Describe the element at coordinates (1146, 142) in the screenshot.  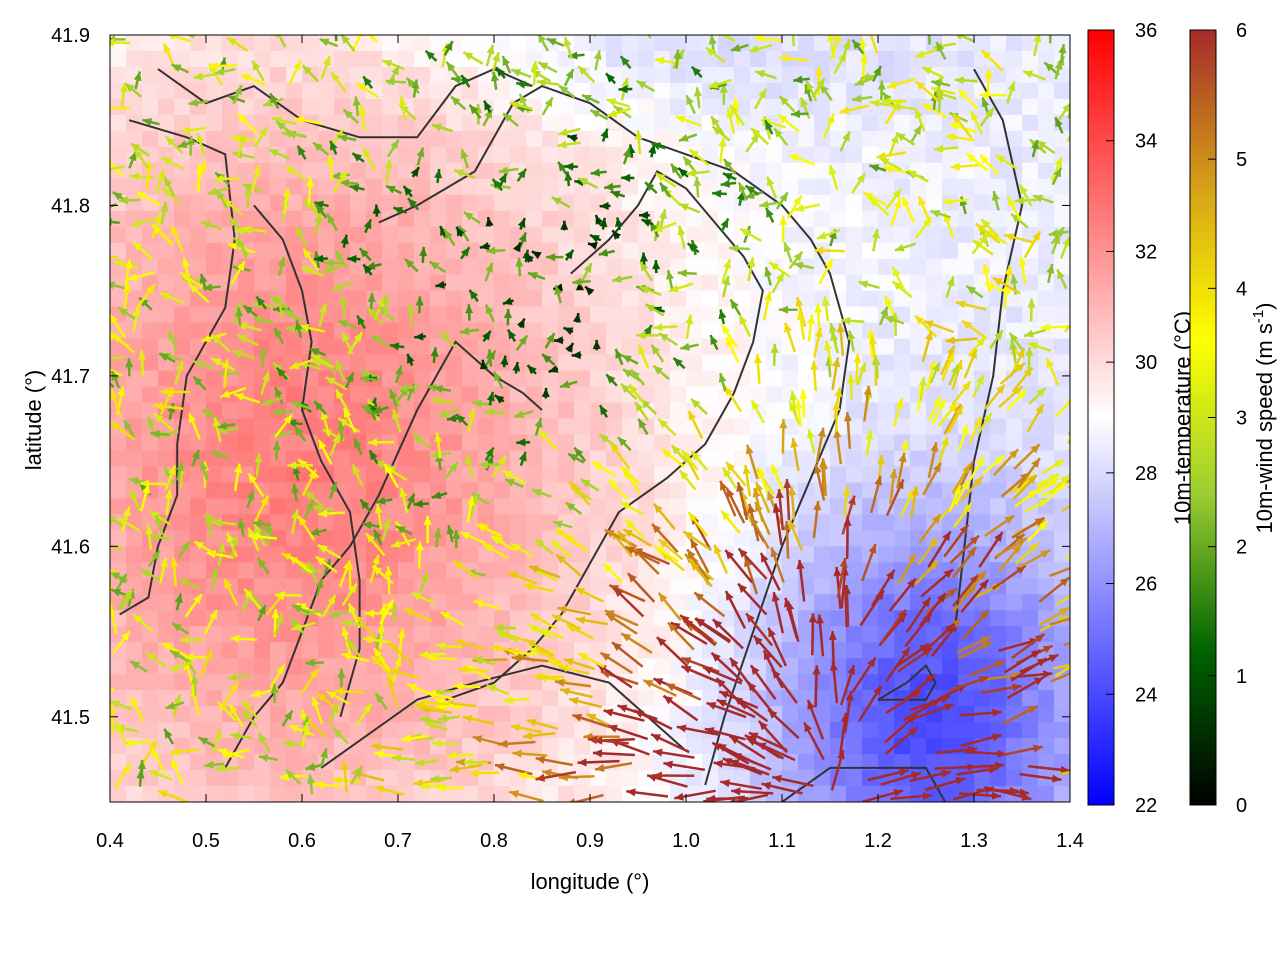
I see `colorbar-tick-label: 34` at that location.